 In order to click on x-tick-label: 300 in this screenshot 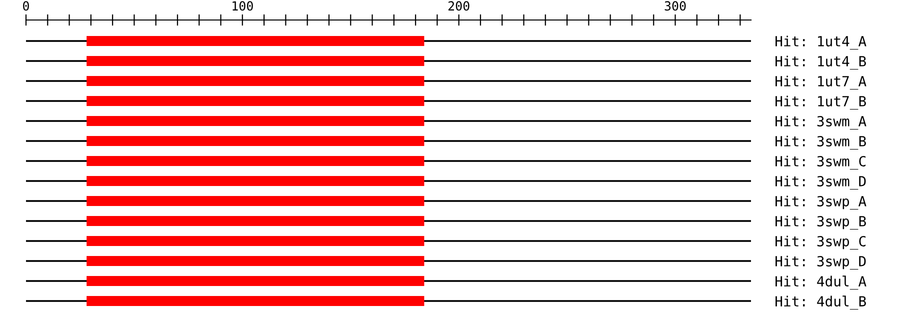, I will do `click(675, 6)`.